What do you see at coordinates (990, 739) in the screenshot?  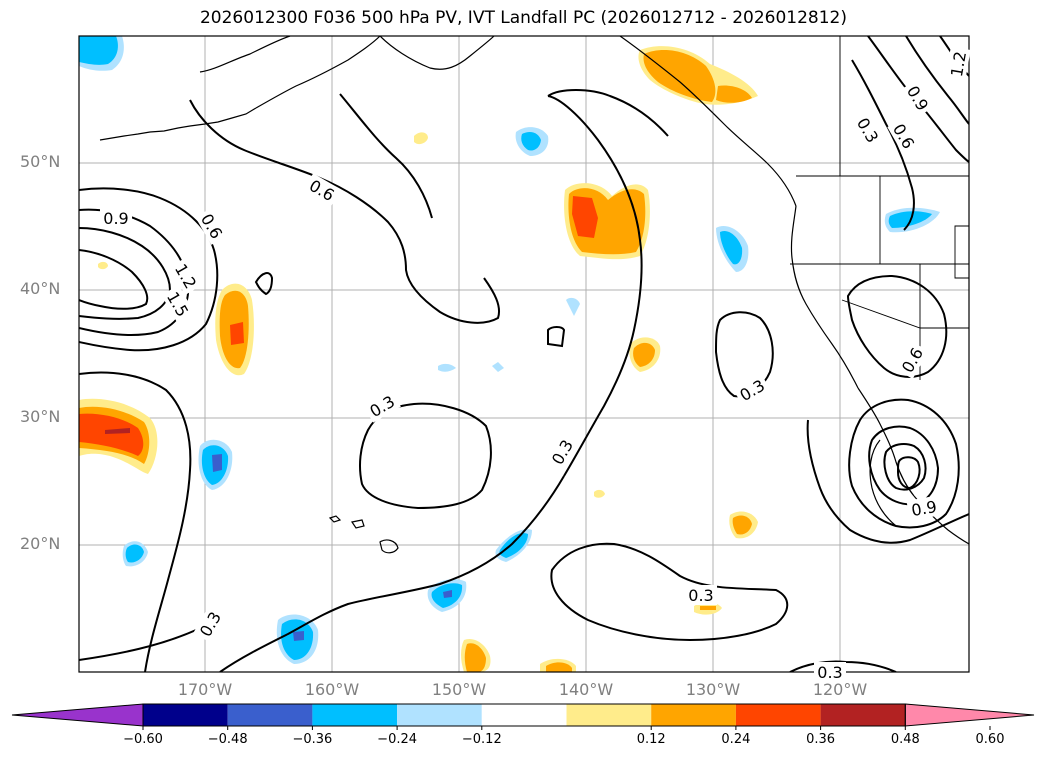 I see `colorbar-tick-label: 0.60` at bounding box center [990, 739].